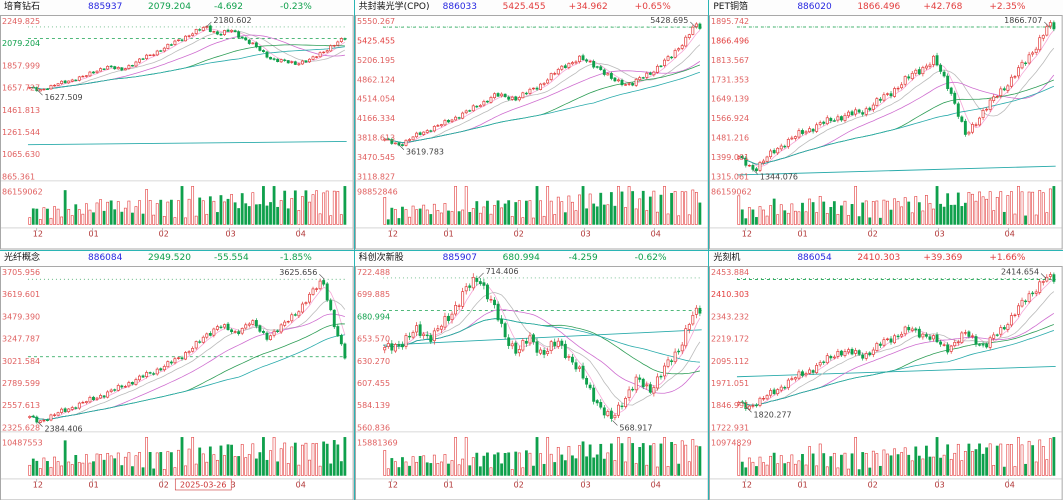 Image resolution: width=1063 pixels, height=500 pixels. I want to click on annotation-text: 1627.509, so click(64, 97).